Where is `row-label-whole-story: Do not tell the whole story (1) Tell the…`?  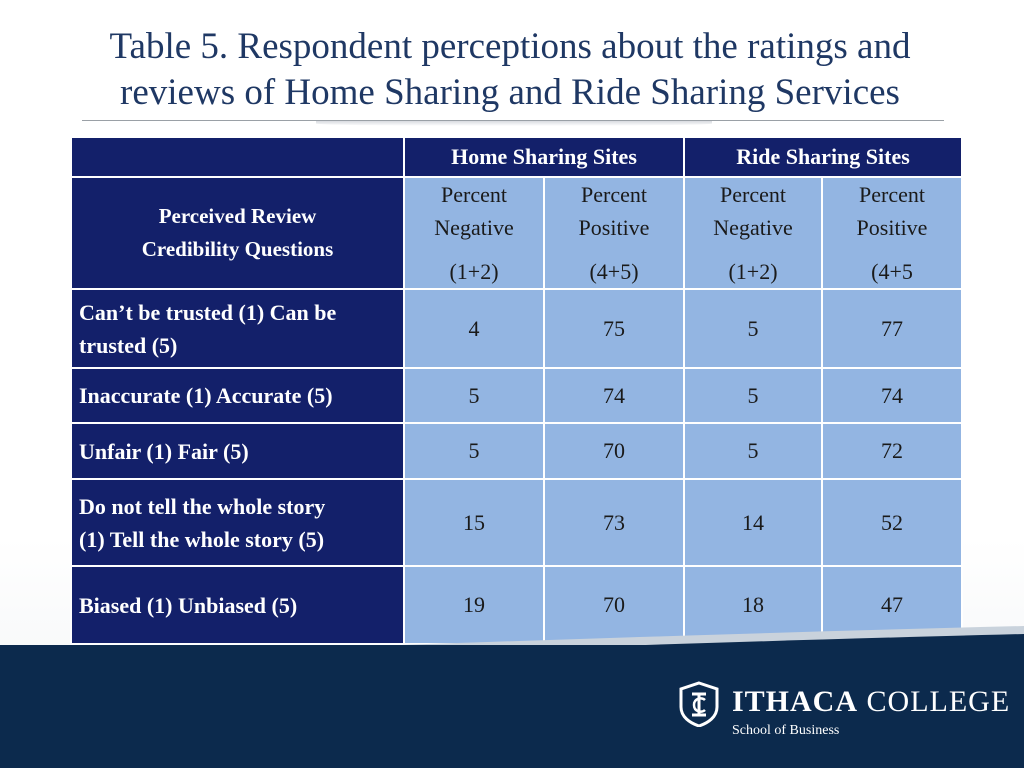
row-label-whole-story: Do not tell the whole story (1) Tell the… is located at coordinates (237, 522).